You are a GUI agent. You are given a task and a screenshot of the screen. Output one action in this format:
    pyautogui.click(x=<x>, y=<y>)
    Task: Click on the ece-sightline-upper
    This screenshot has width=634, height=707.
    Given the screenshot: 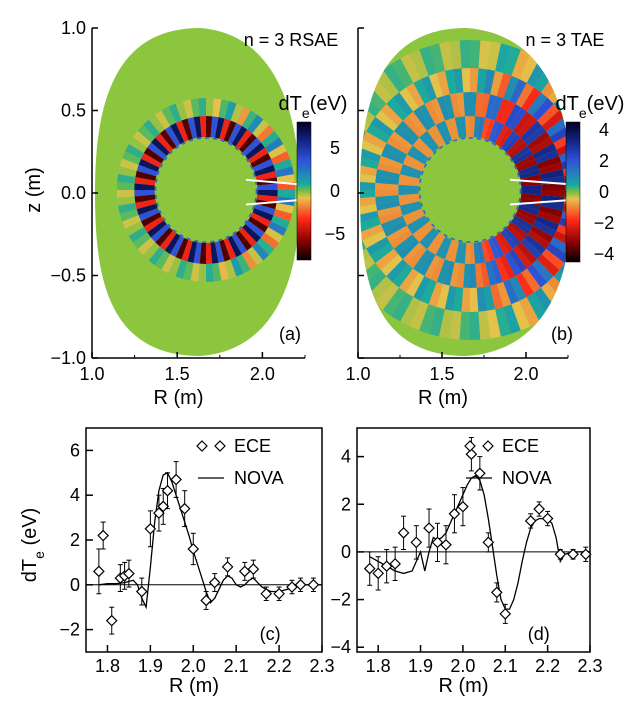 What is the action you would take?
    pyautogui.click(x=275, y=182)
    